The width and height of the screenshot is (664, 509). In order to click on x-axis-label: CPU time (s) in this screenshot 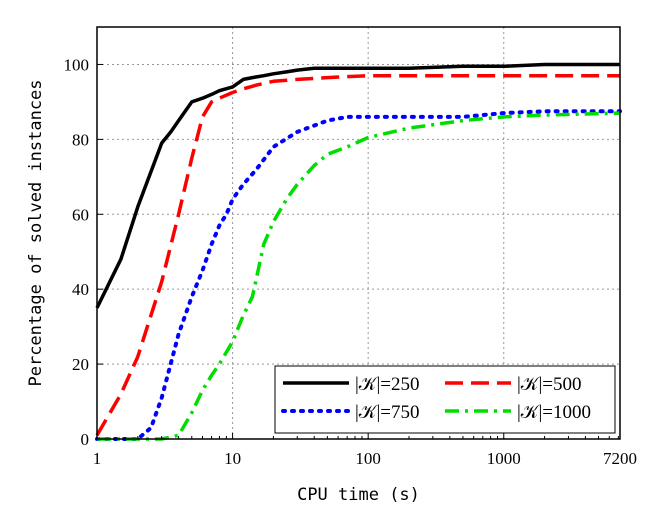, I will do `click(358, 495)`.